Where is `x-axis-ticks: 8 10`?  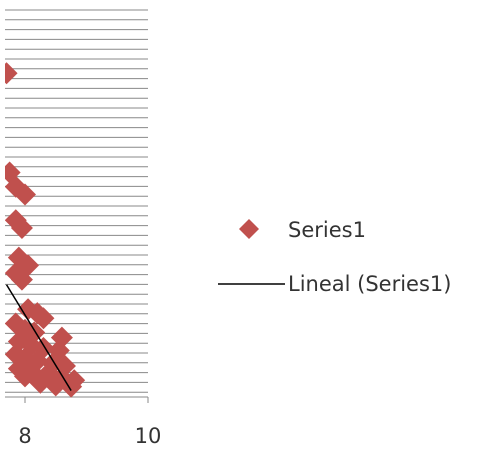
x-axis-ticks: 8 10 is located at coordinates (89, 422).